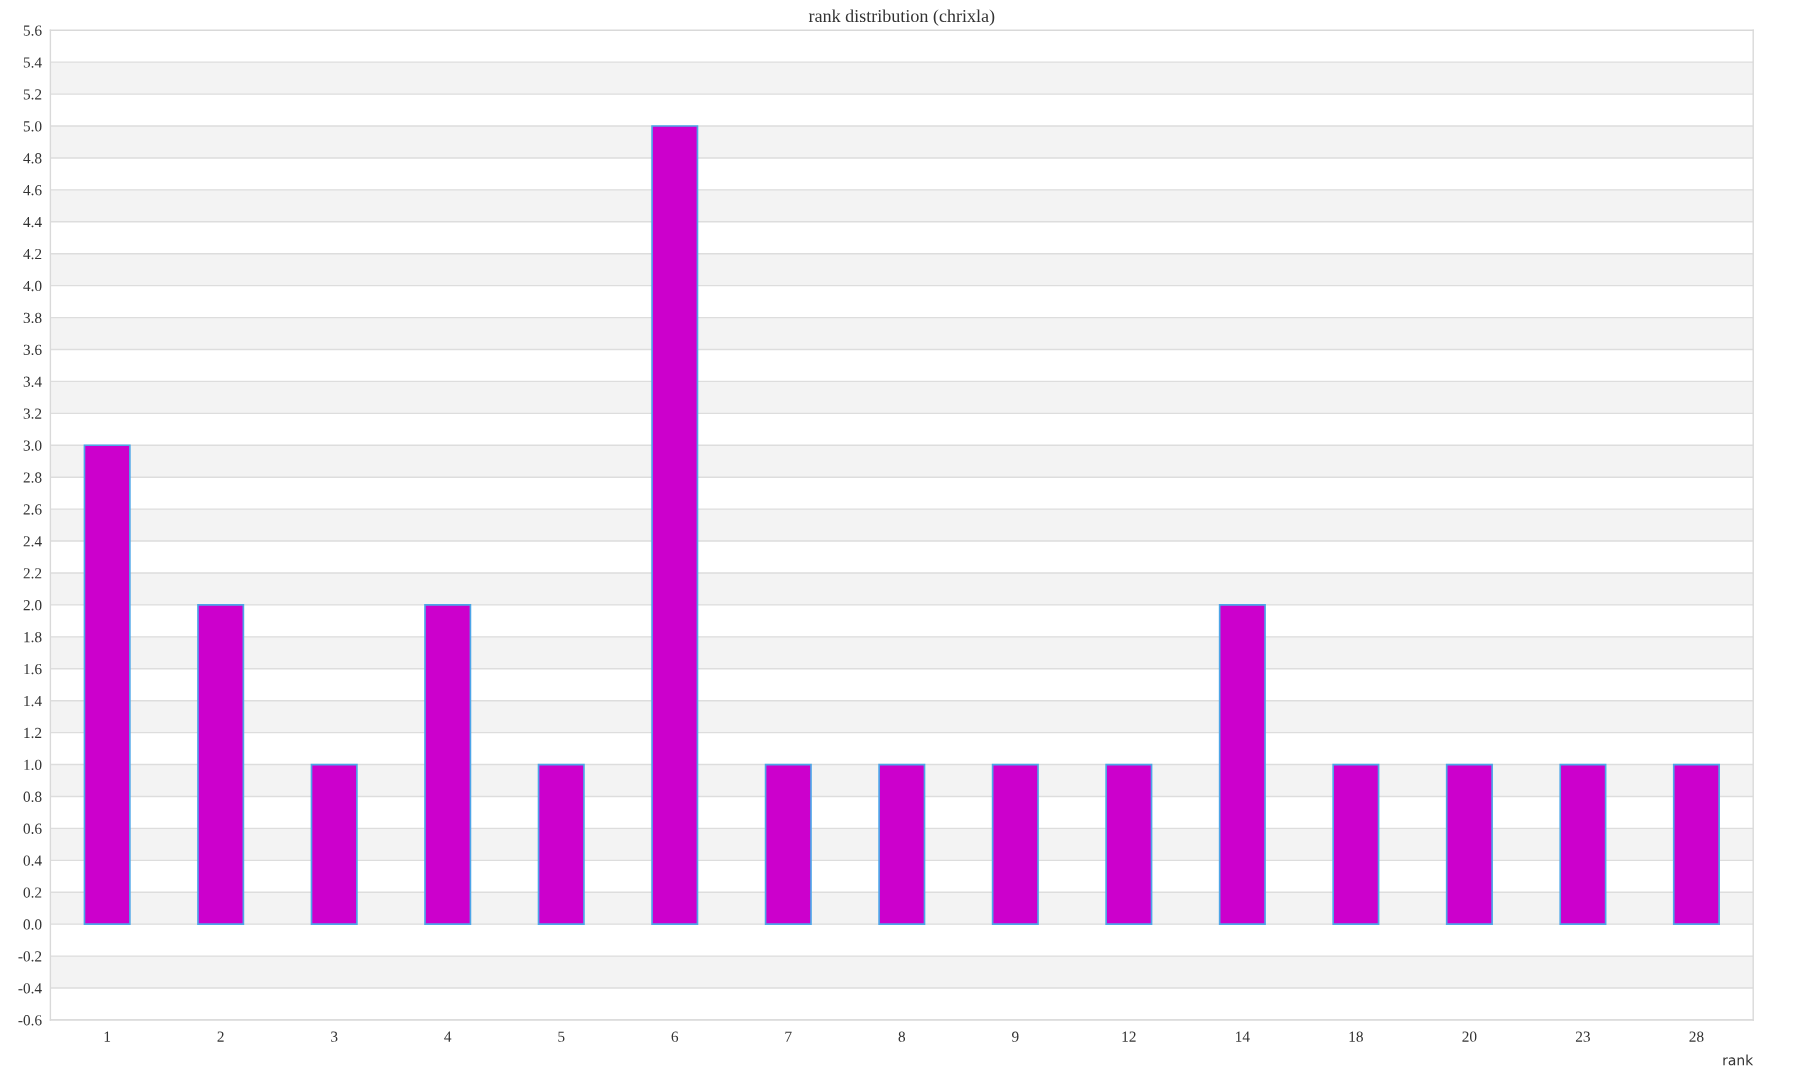 Image resolution: width=1800 pixels, height=1080 pixels. Describe the element at coordinates (30, 956) in the screenshot. I see `y-tick-label: -0.2` at that location.